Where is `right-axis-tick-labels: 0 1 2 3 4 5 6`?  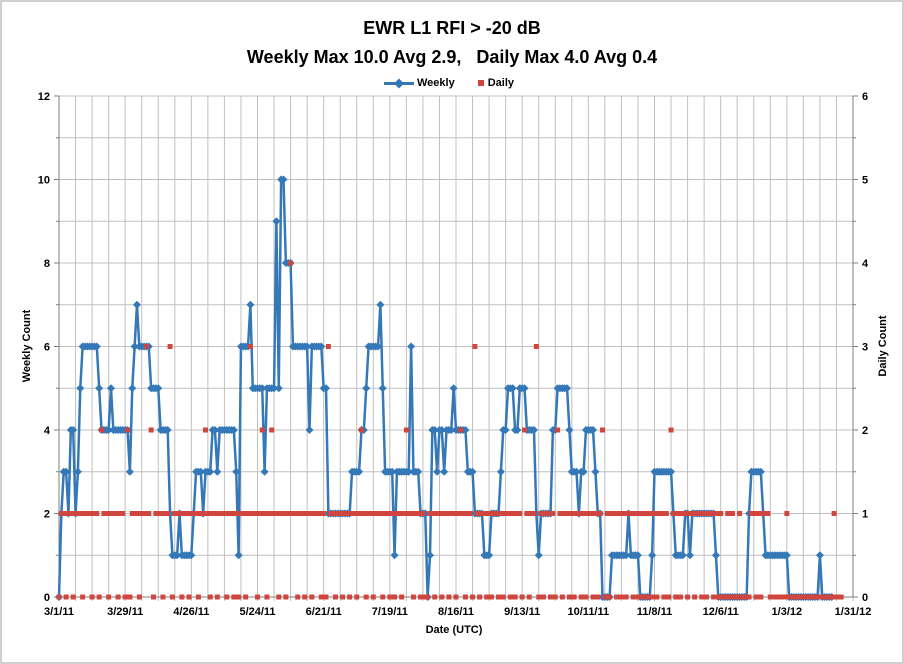
right-axis-tick-labels: 0 1 2 3 4 5 6 is located at coordinates (865, 347).